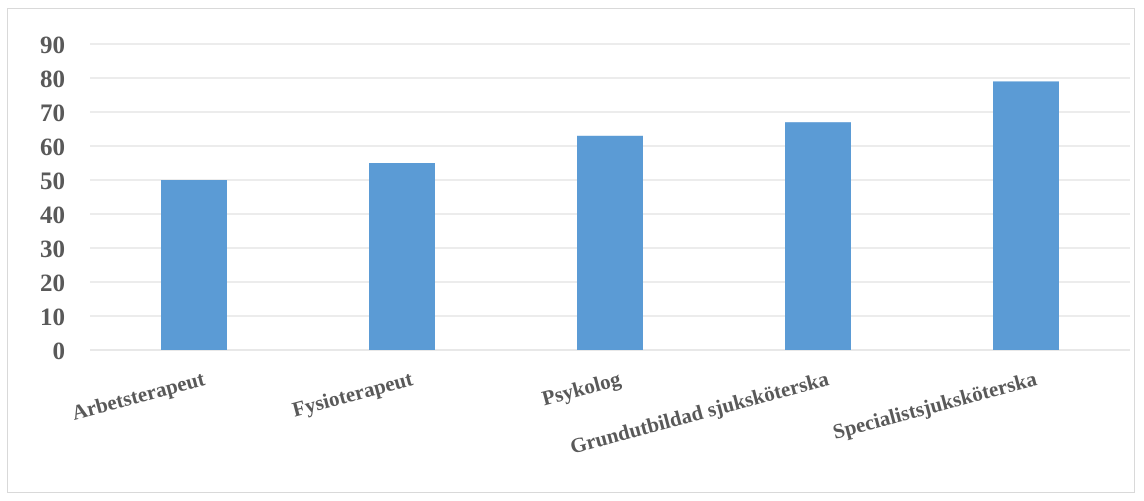 This screenshot has height=501, width=1144. Describe the element at coordinates (52, 181) in the screenshot. I see `y-tick-label: 50` at that location.